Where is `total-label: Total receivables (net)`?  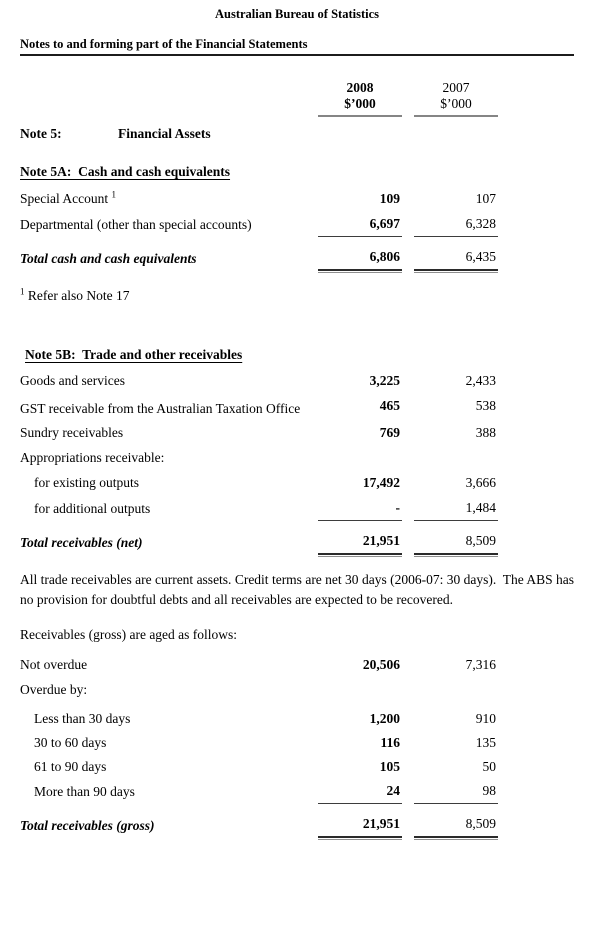 total-label: Total receivables (net) is located at coordinates (81, 542).